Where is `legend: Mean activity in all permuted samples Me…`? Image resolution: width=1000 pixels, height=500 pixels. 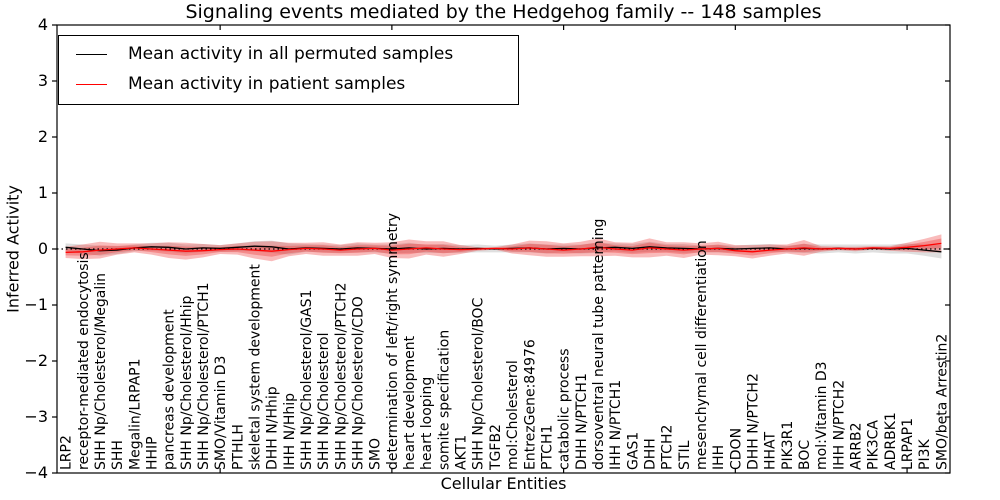
legend: Mean activity in all permuted samples Me… is located at coordinates (288, 70).